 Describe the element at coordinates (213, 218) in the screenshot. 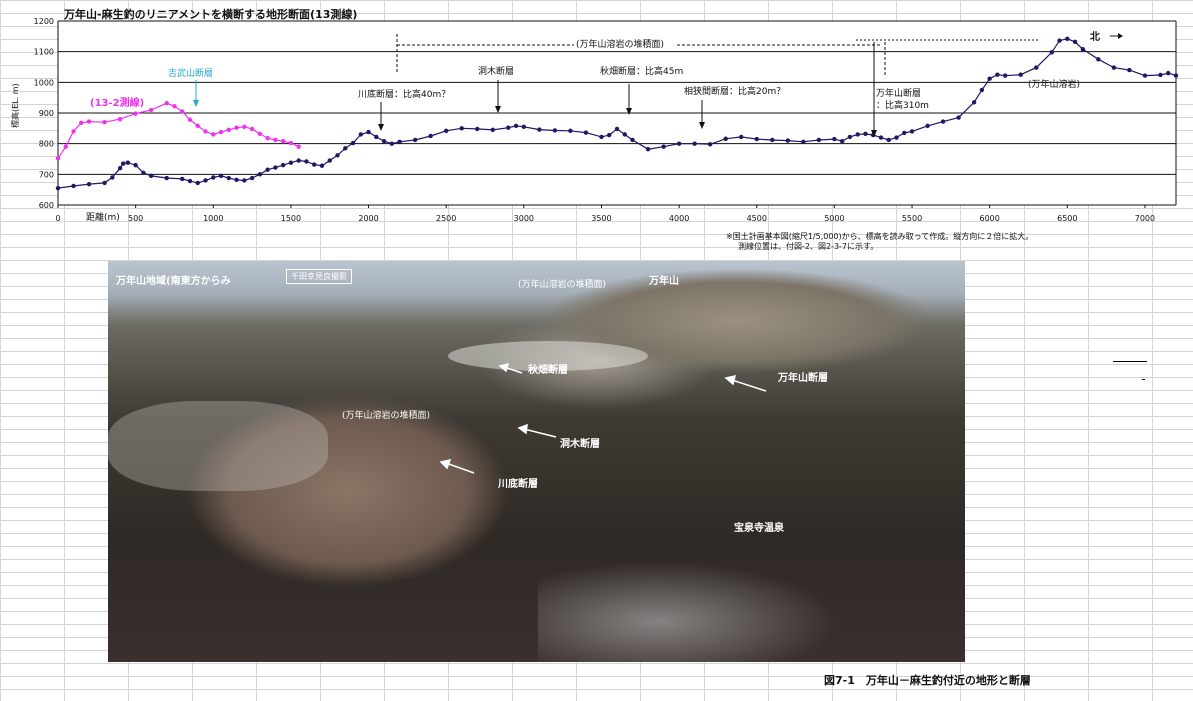

I see `x-tick-label: 1000` at that location.